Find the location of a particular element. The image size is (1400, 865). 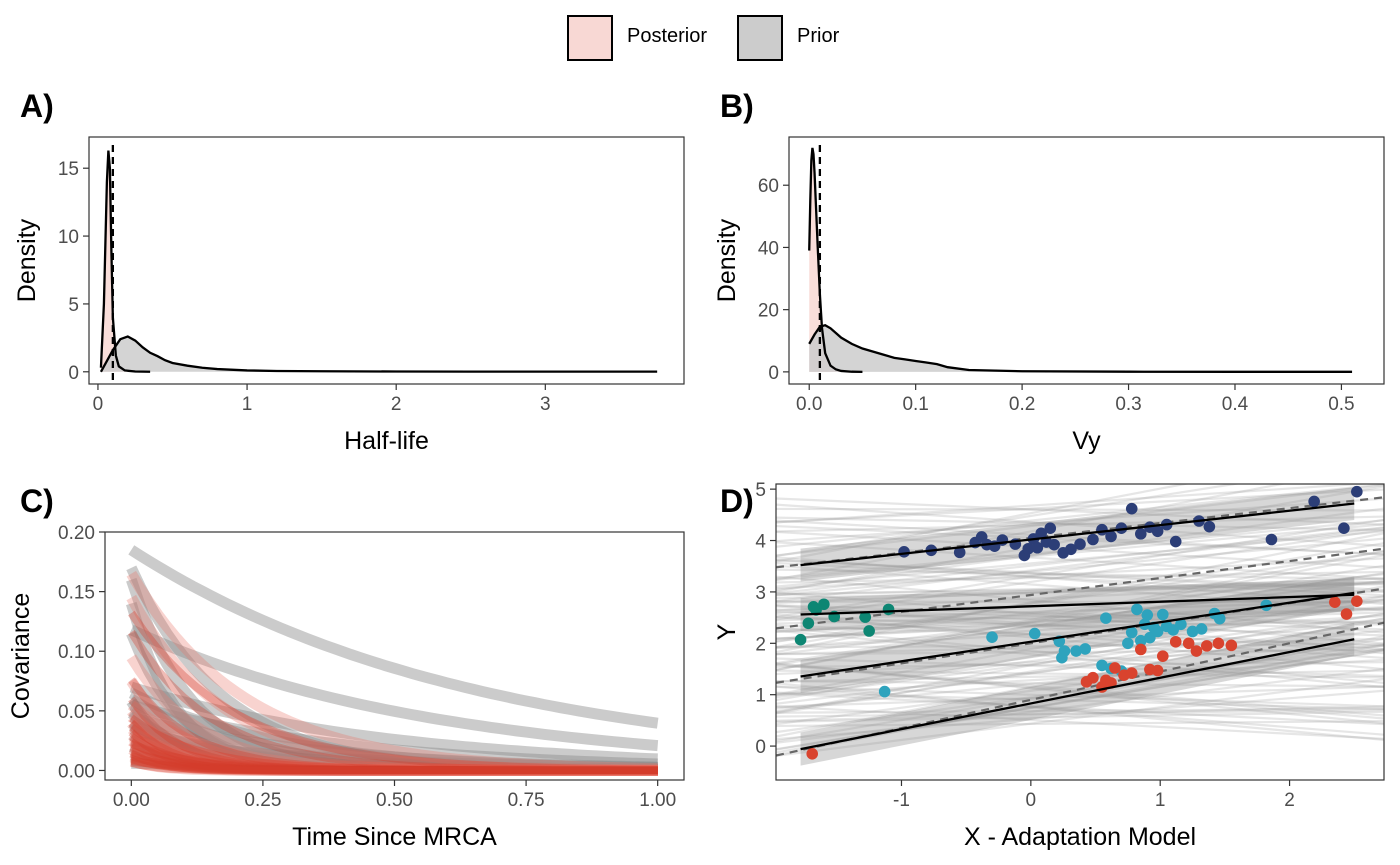

panel-c-y-tick-label: 0.20 is located at coordinates (76, 533).